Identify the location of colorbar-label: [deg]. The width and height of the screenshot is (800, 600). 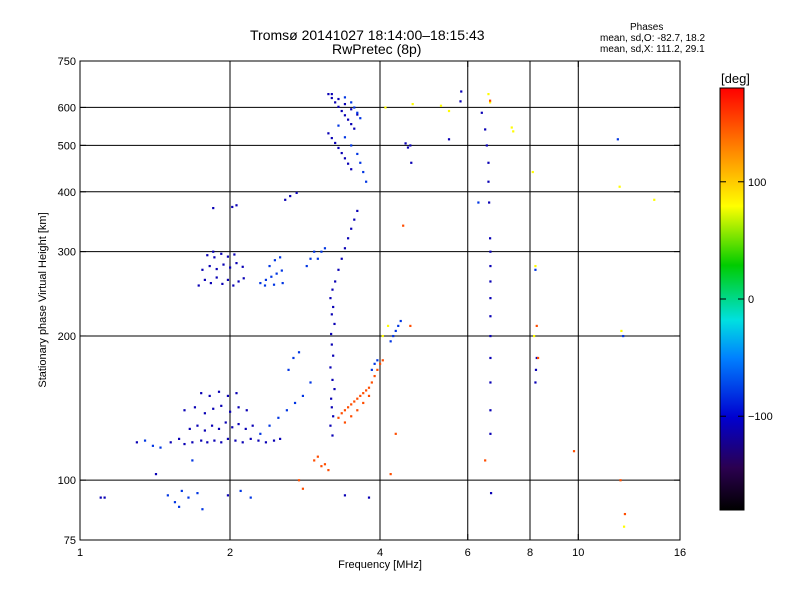
(735, 78).